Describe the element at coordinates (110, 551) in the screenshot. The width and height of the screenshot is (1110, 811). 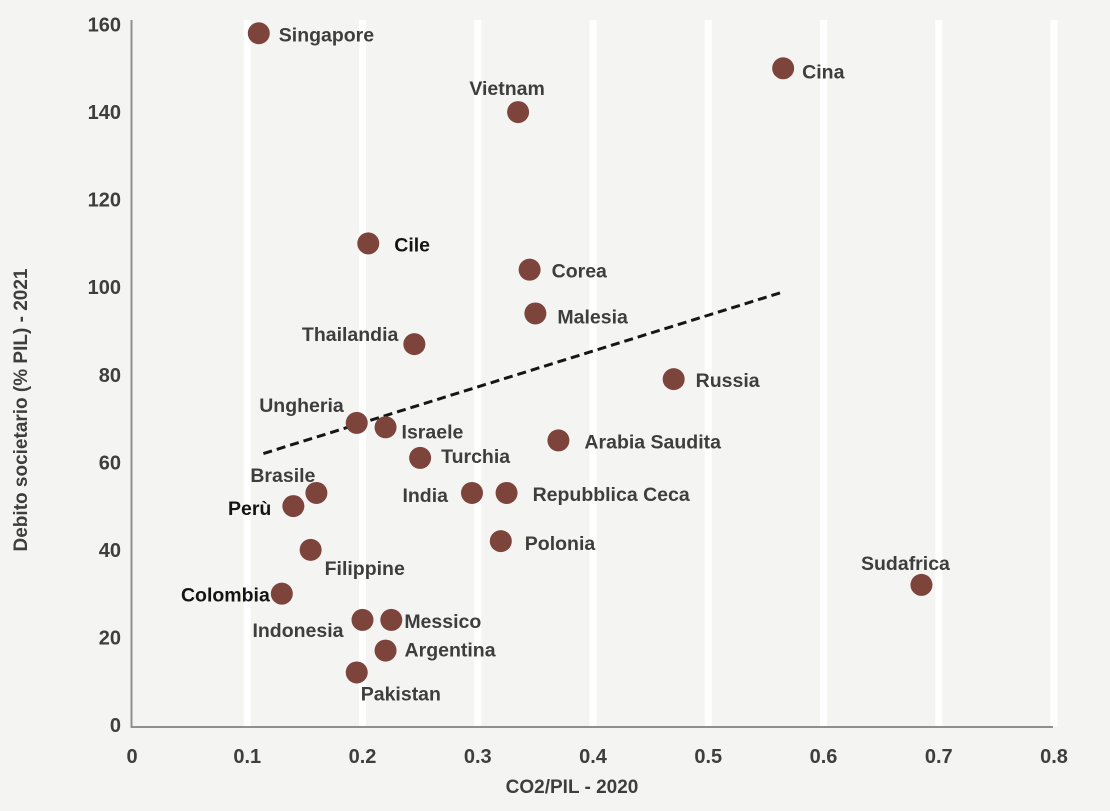
I see `y-tick-40: 40` at that location.